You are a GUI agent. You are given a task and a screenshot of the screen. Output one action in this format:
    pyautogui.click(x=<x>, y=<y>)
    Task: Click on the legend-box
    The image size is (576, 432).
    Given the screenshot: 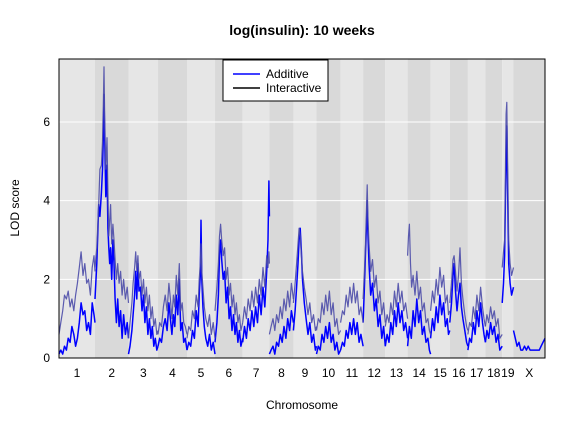 What is the action you would take?
    pyautogui.click(x=275, y=80)
    